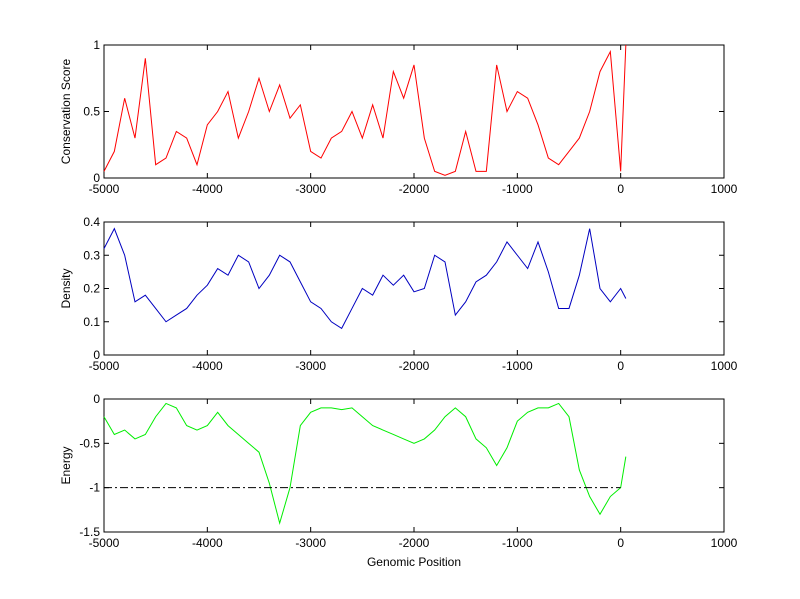 The height and width of the screenshot is (599, 800). I want to click on y-tick-label: -0.5, so click(89, 443).